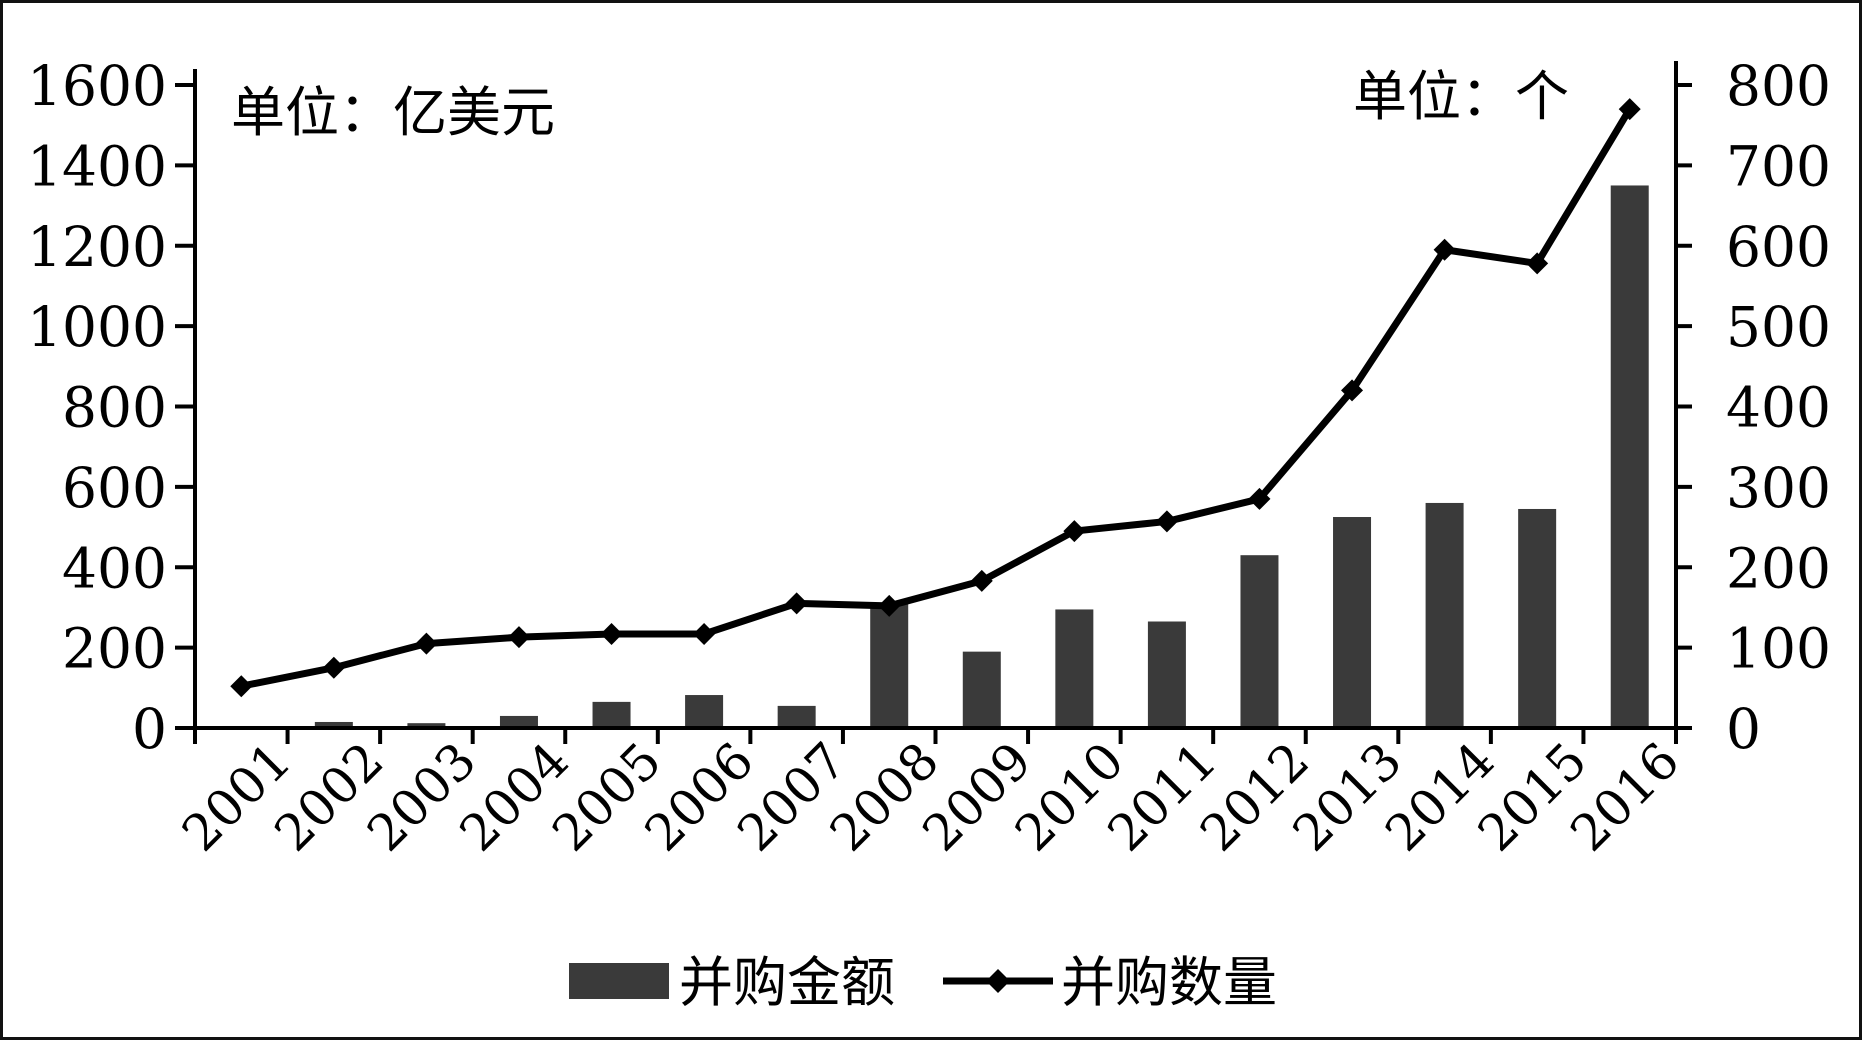  What do you see at coordinates (333, 667) in the screenshot?
I see `line-point-2002` at bounding box center [333, 667].